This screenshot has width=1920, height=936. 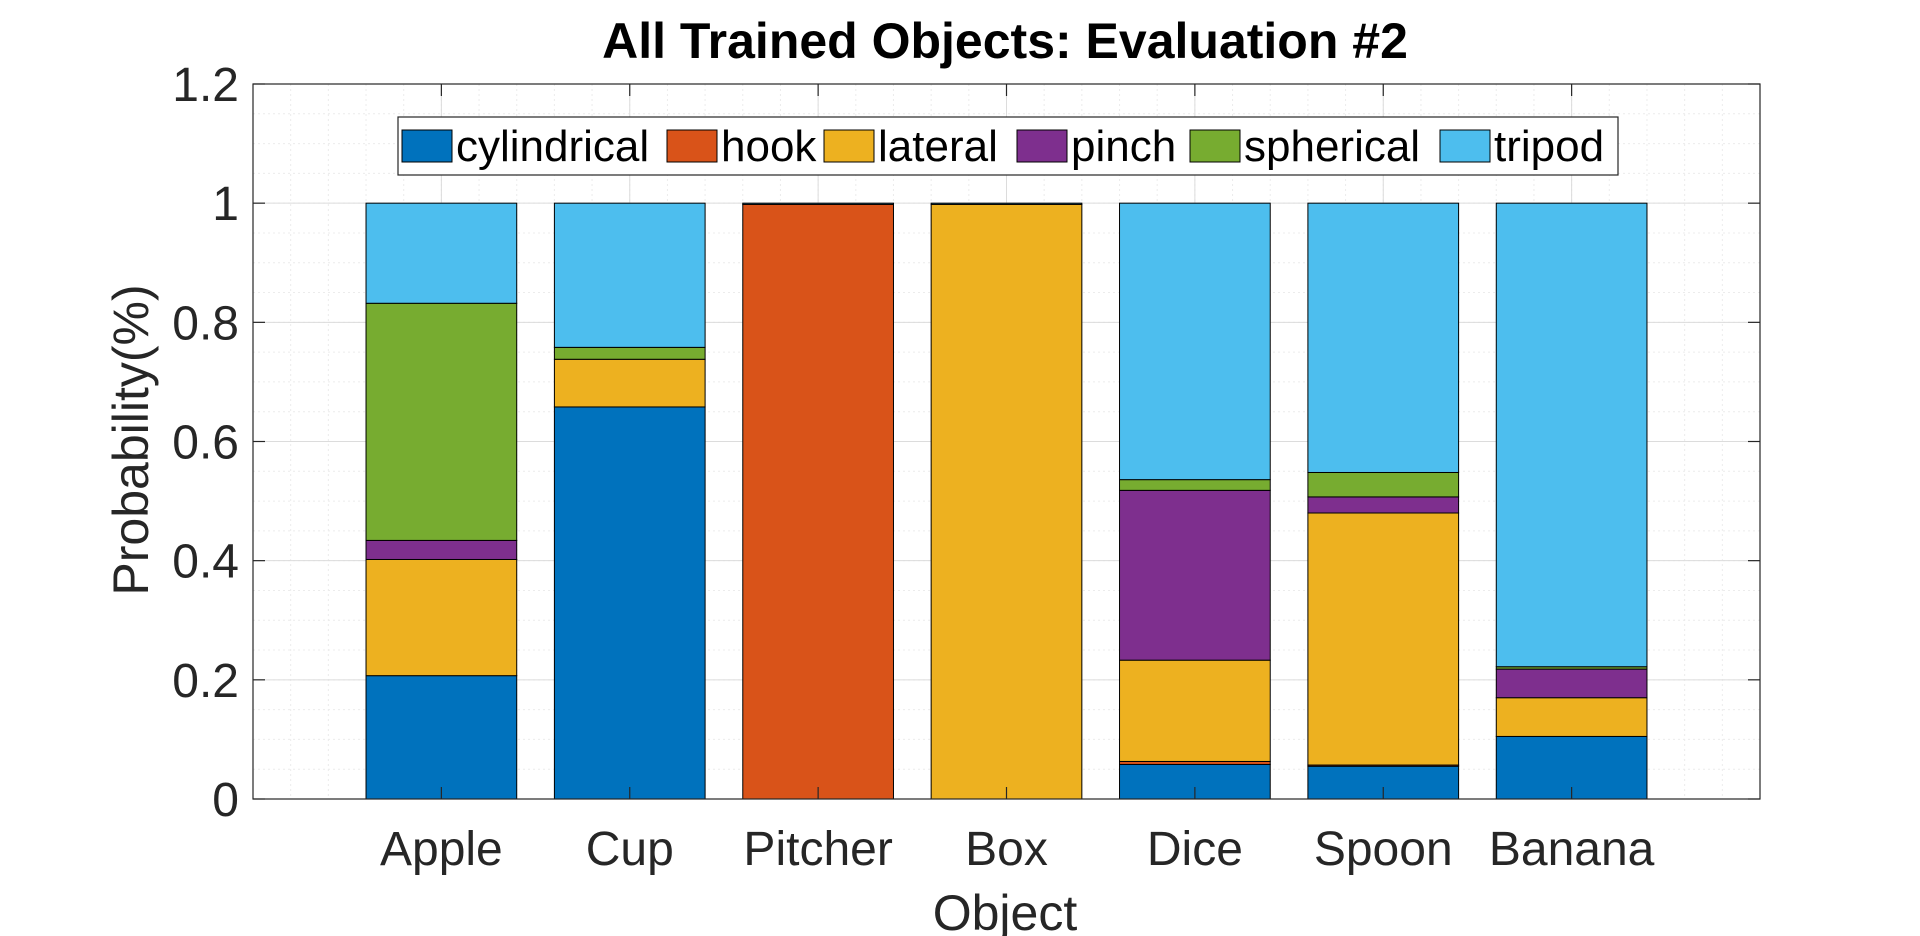 What do you see at coordinates (1383, 505) in the screenshot?
I see `bar-segment-pinch-spoon` at bounding box center [1383, 505].